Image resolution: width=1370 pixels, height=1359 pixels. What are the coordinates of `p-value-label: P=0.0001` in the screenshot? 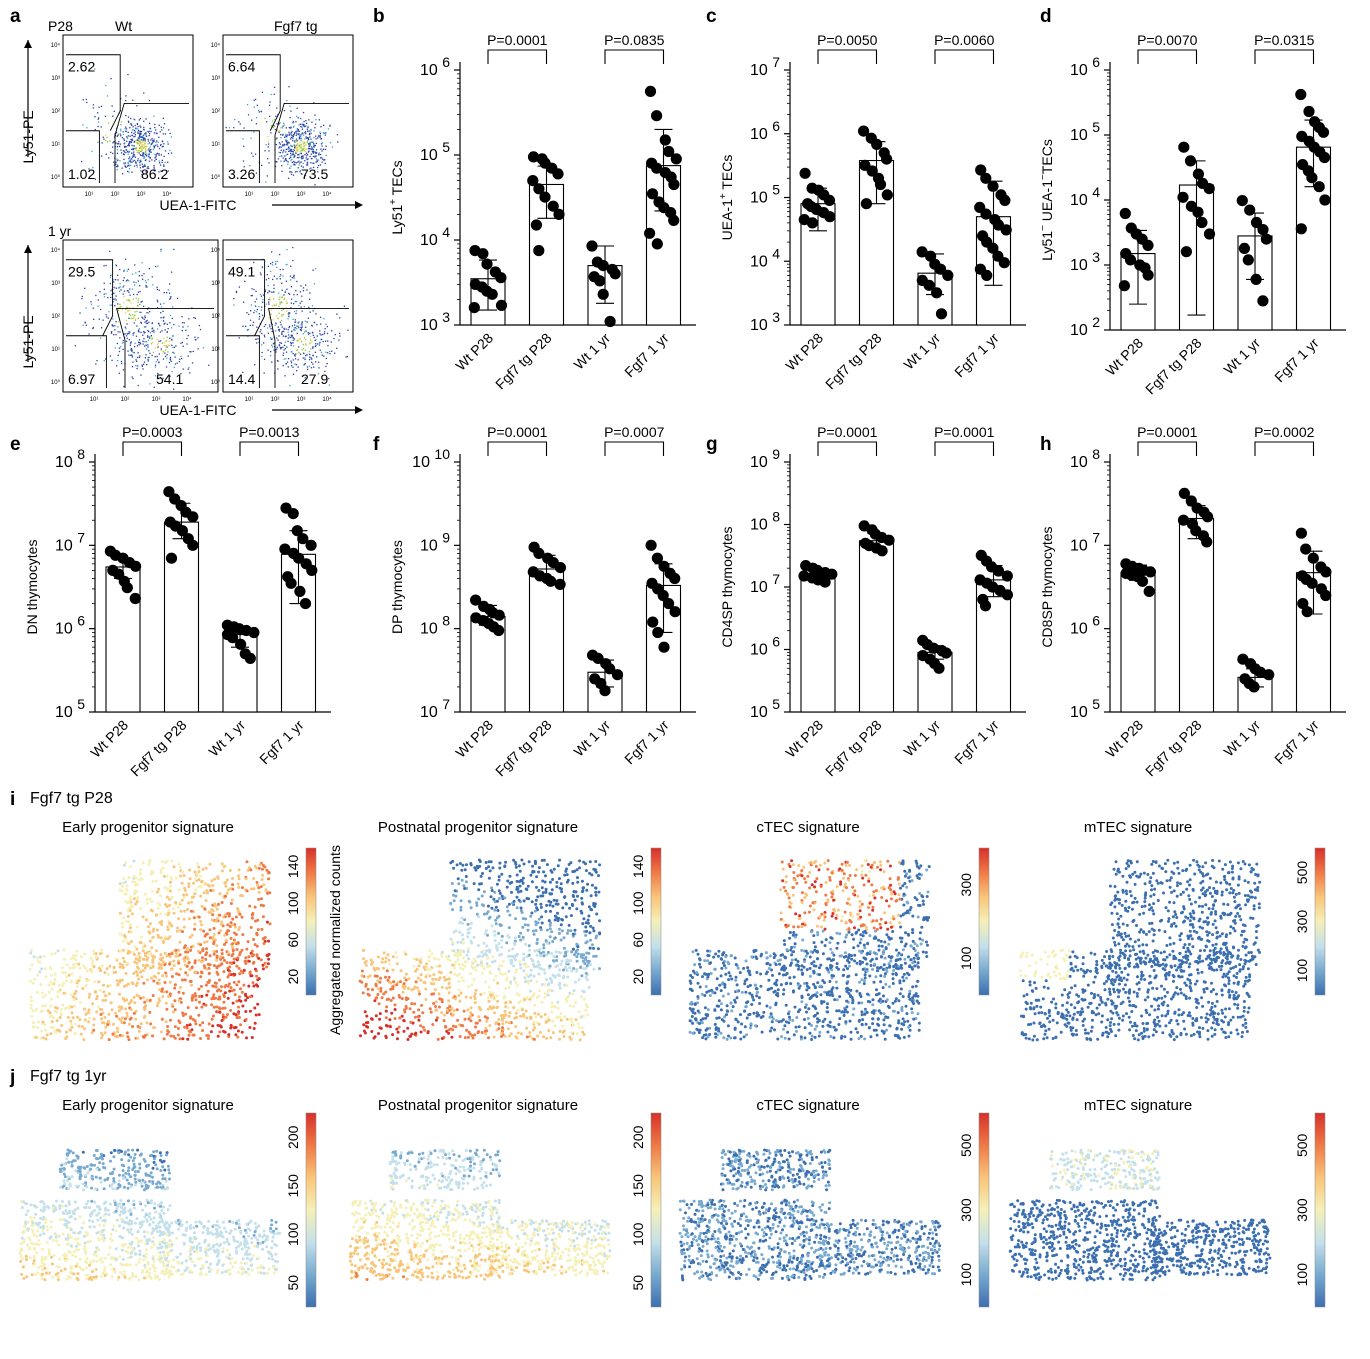 It's located at (517, 432).